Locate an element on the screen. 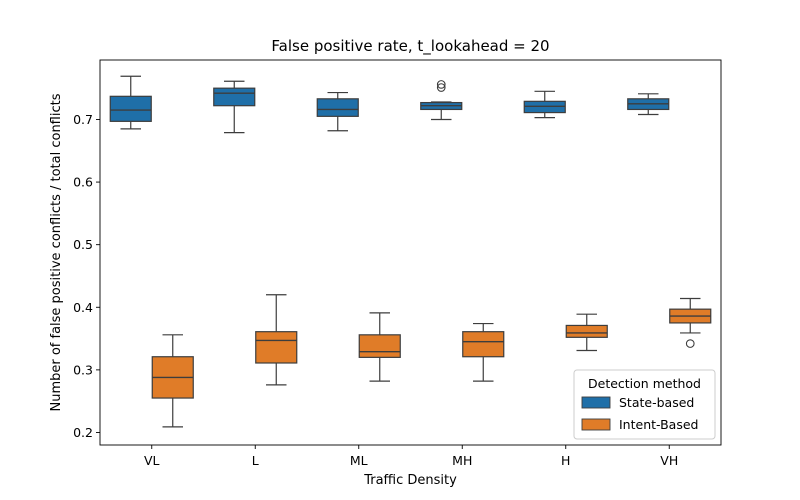 The height and width of the screenshot is (500, 800). chart-title: False positive rate, t_lookahead = 20 is located at coordinates (410, 46).